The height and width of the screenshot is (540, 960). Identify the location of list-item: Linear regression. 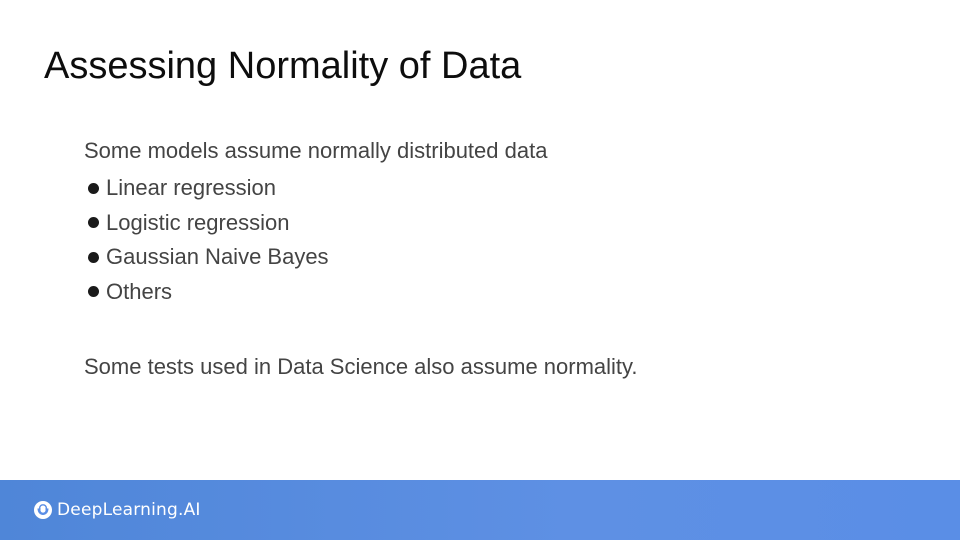
(206, 188).